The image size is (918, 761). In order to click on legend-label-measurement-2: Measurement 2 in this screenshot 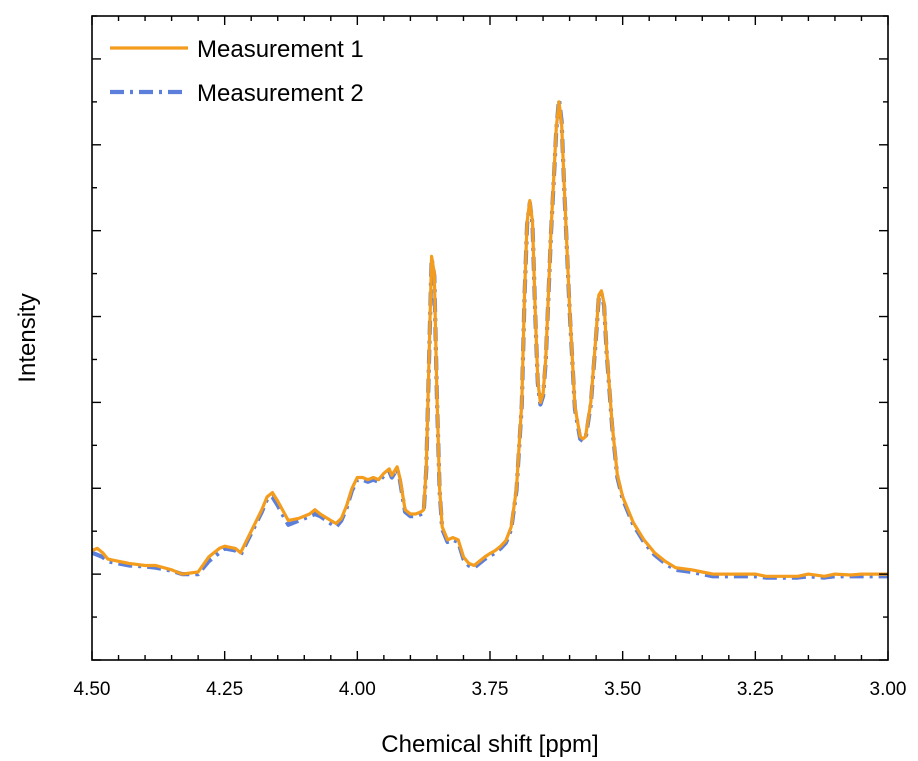, I will do `click(280, 93)`.